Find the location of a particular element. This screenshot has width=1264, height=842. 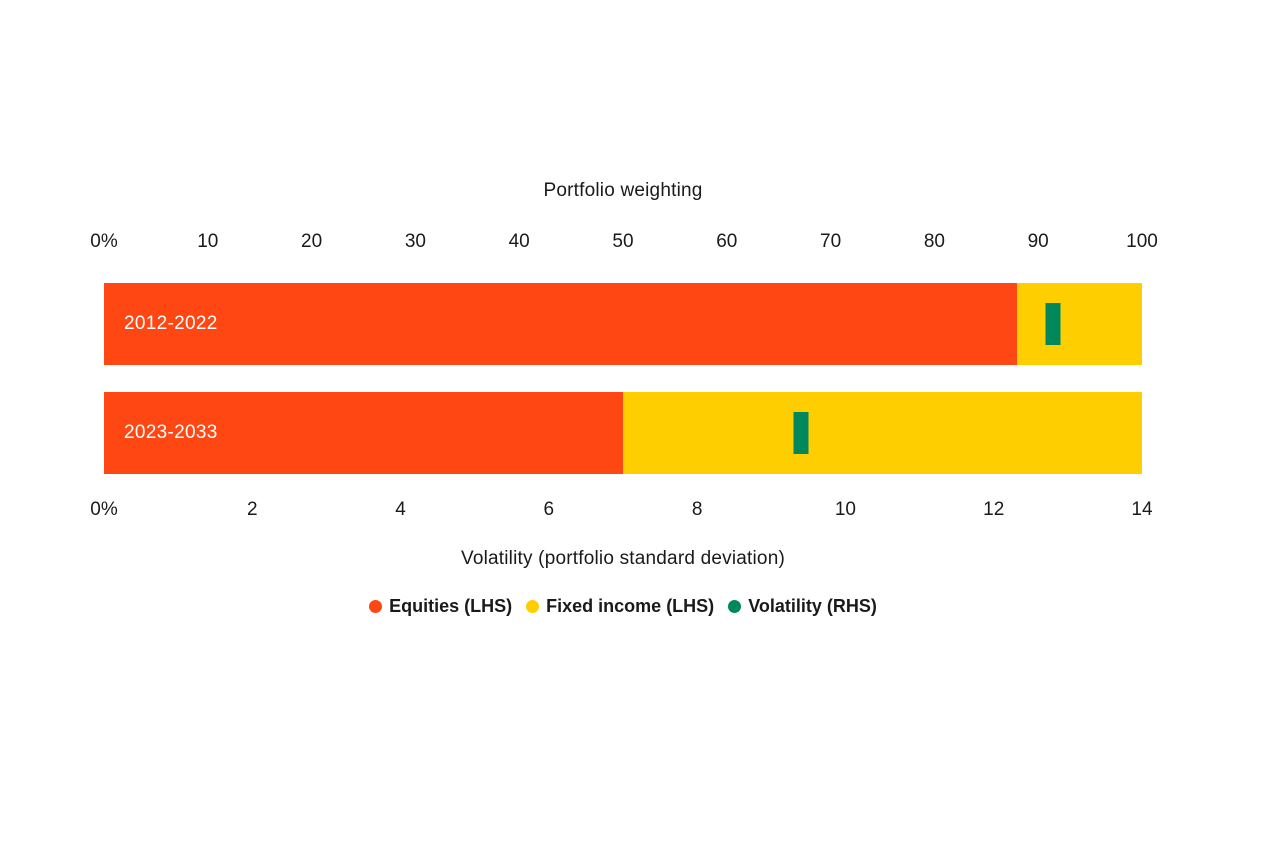

axis-tick-label: 40 is located at coordinates (519, 241).